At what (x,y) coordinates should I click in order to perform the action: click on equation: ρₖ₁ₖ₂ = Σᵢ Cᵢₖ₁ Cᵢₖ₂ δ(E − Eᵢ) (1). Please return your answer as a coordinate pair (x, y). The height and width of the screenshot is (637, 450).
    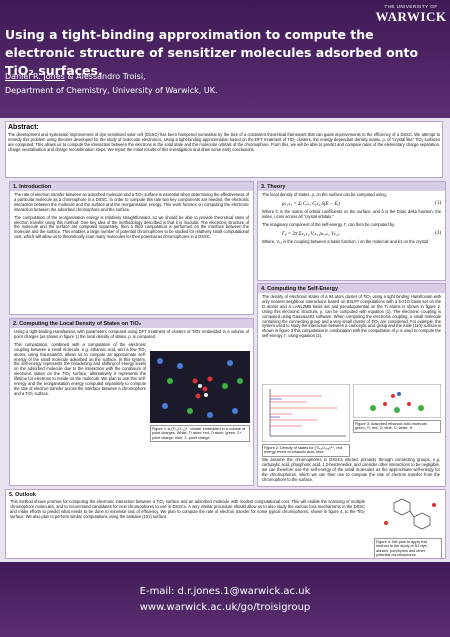
    Looking at the image, I should click on (361, 204).